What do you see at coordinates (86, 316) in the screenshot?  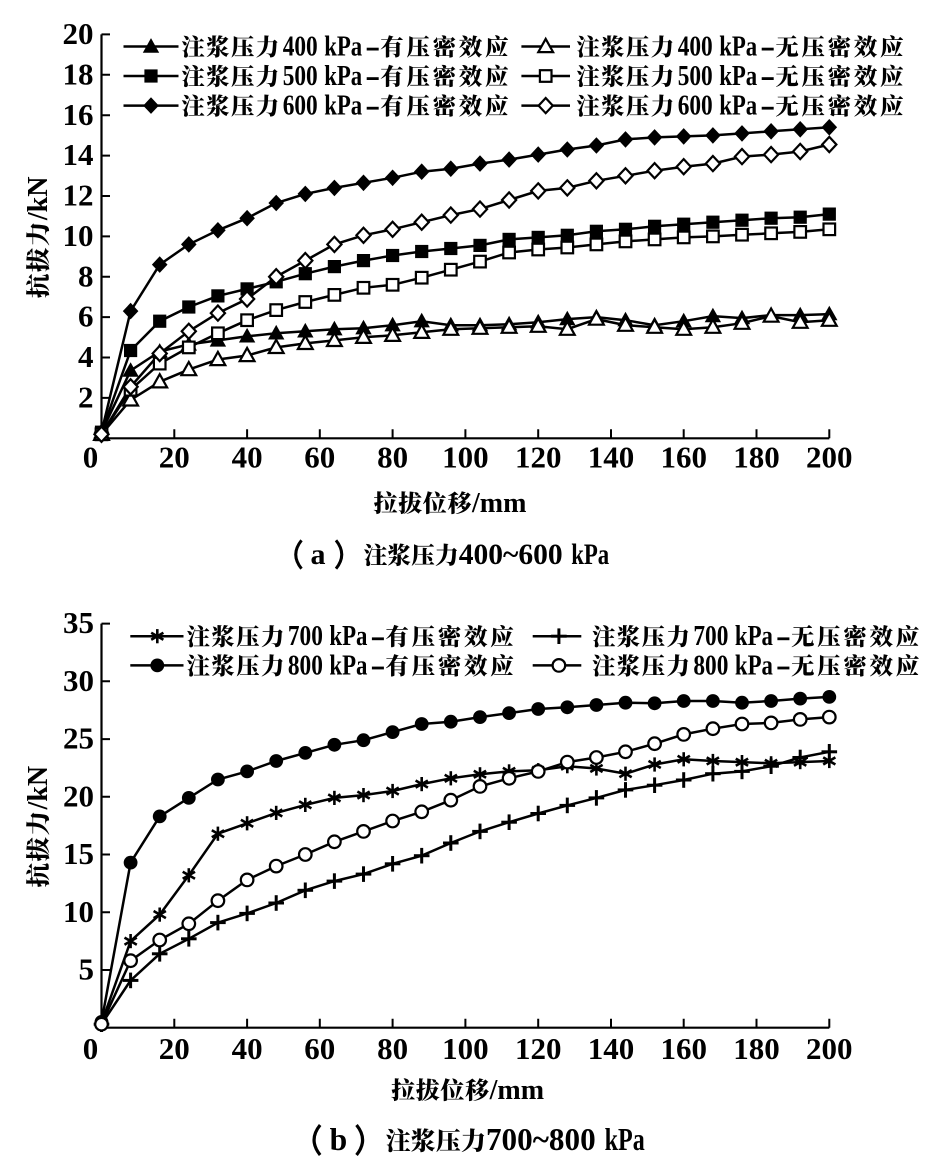 I see `svg-text: 6` at bounding box center [86, 316].